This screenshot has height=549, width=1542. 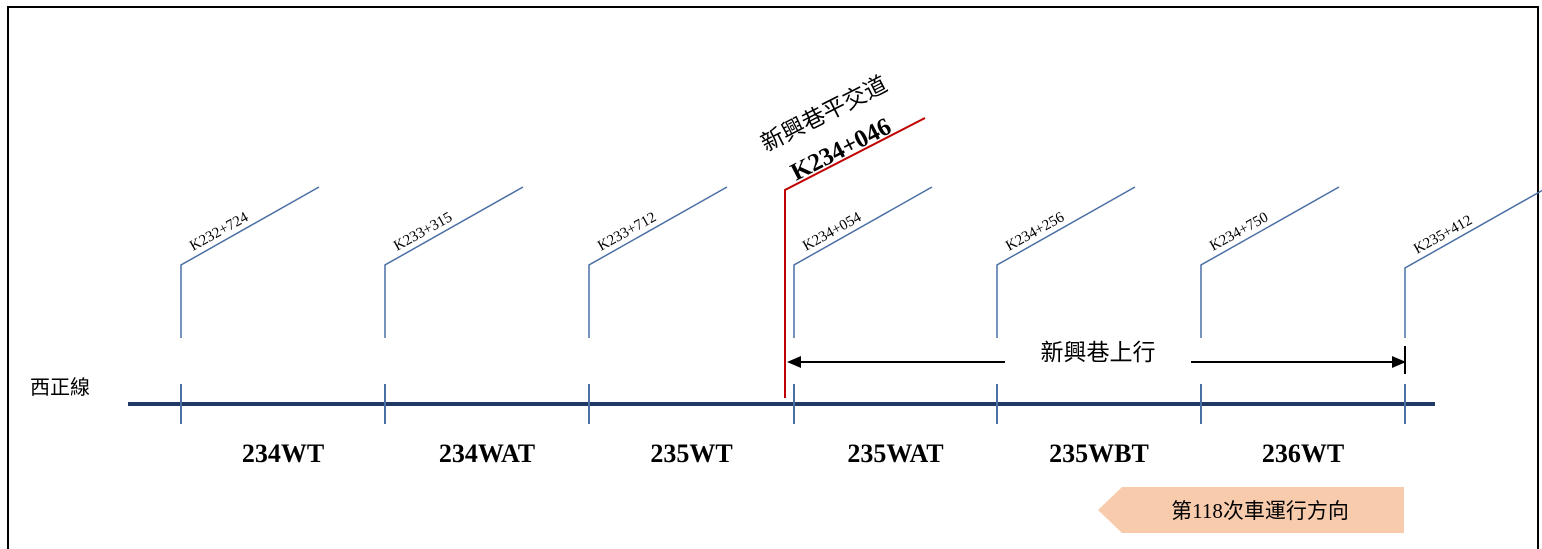 What do you see at coordinates (1260, 511) in the screenshot?
I see `direction-label: 第118次車運行方向` at bounding box center [1260, 511].